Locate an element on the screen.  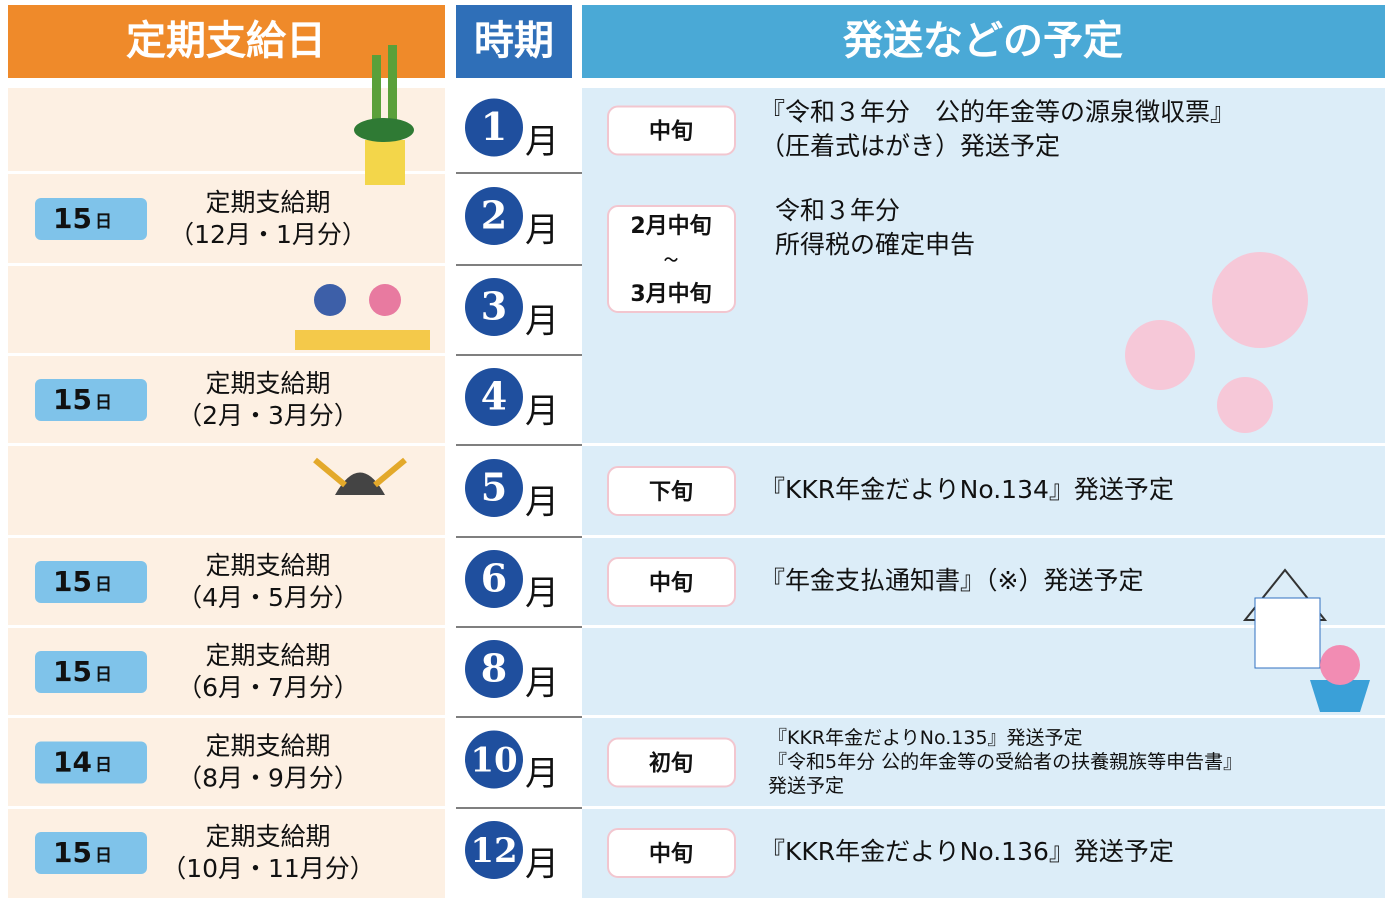
day-number: 14 is located at coordinates (72, 762).